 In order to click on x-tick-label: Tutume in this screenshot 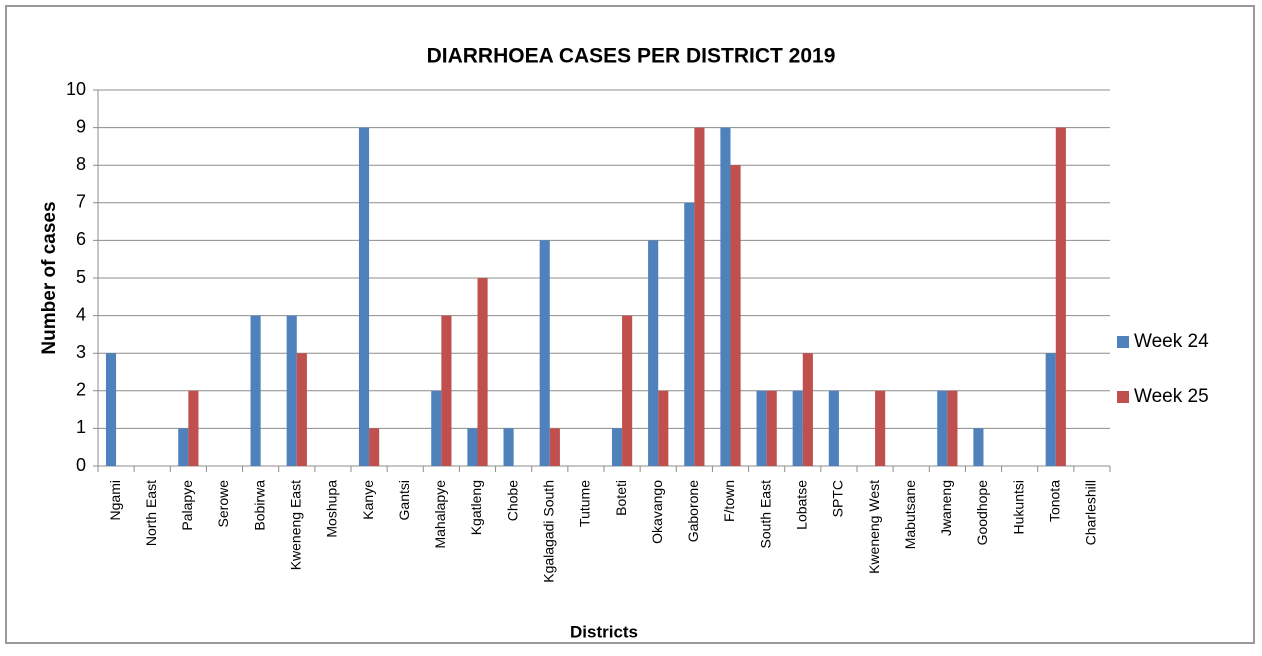, I will do `click(585, 503)`.